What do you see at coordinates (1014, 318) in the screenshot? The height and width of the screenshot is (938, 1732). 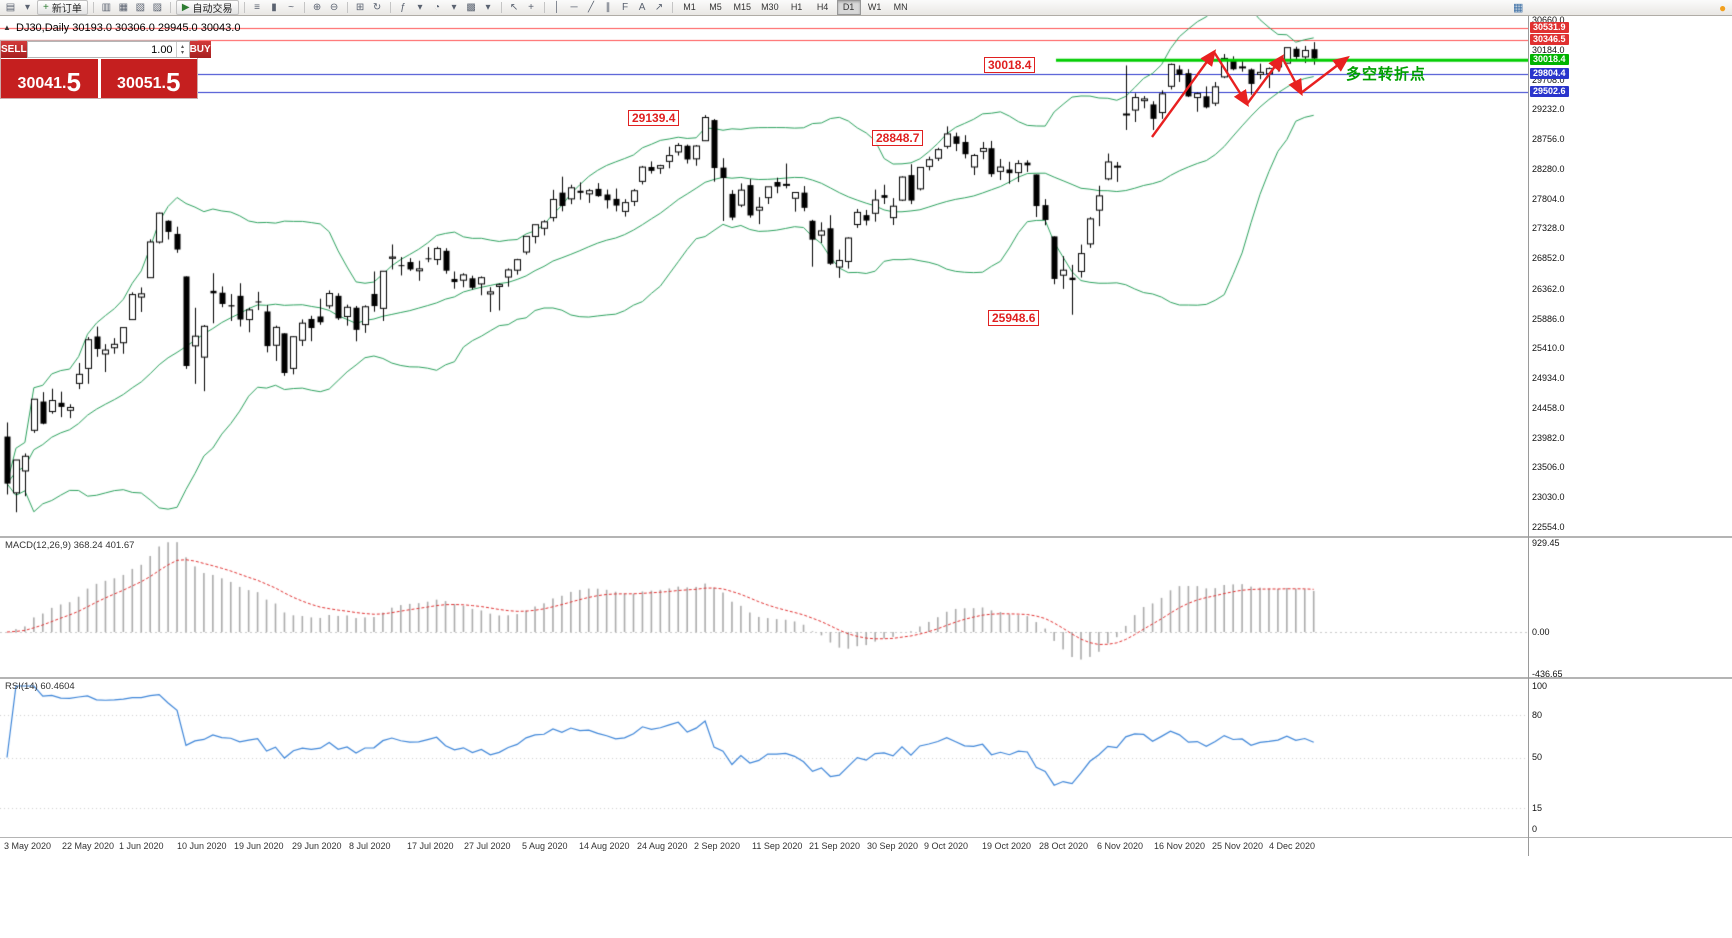 I see `price-annotation-oct-low: 25948.6` at bounding box center [1014, 318].